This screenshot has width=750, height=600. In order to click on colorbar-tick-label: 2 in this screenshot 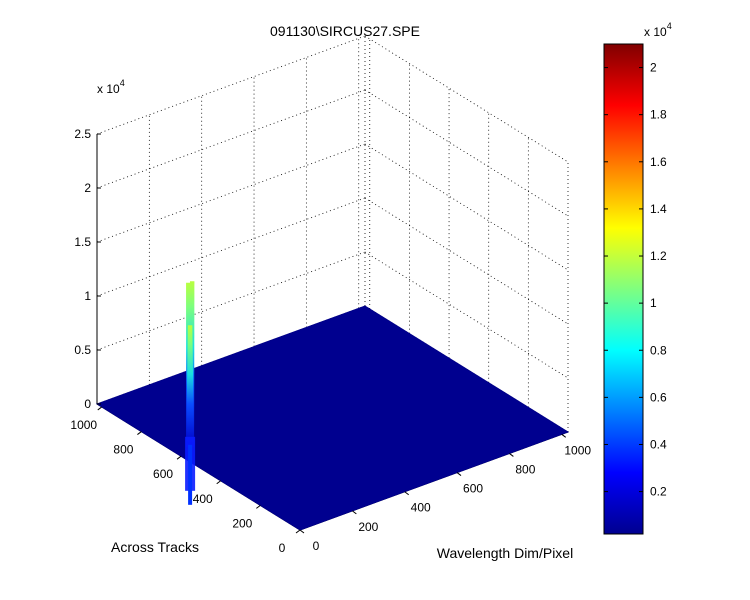, I will do `click(653, 68)`.